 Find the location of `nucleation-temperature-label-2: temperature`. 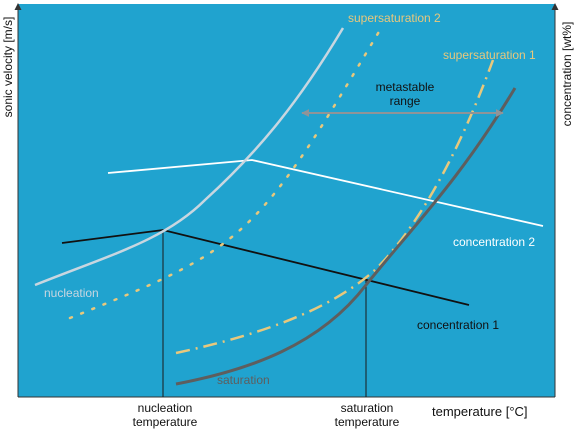

nucleation-temperature-label-2: temperature is located at coordinates (165, 422).